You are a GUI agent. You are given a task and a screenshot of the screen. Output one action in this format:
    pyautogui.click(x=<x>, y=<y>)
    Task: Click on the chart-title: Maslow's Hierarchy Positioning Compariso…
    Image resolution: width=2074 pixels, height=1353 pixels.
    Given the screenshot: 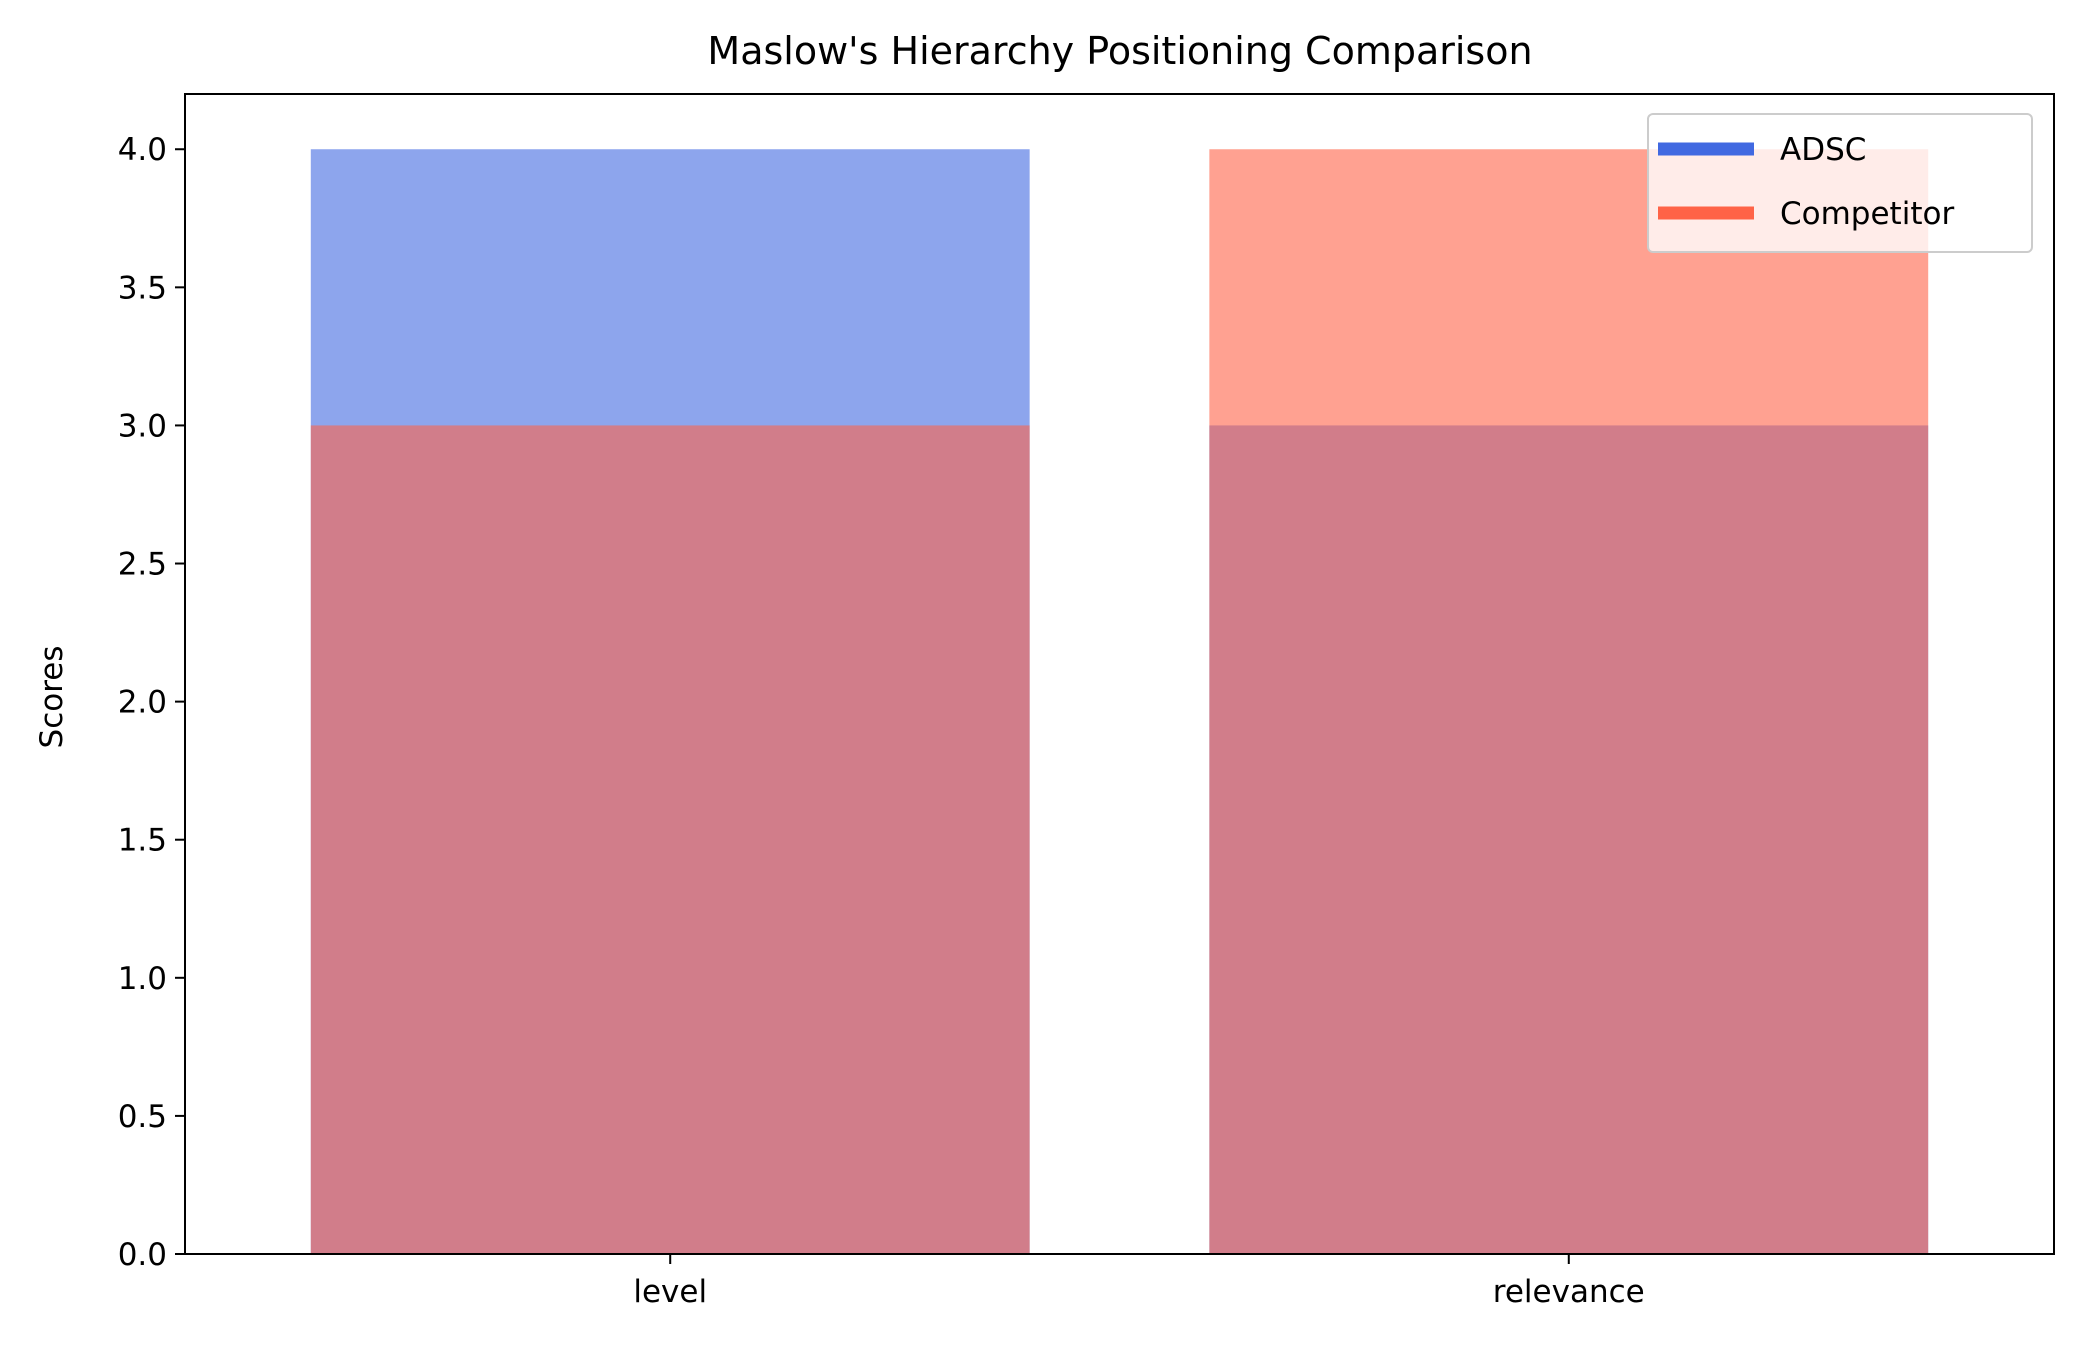 What is the action you would take?
    pyautogui.click(x=1119, y=51)
    